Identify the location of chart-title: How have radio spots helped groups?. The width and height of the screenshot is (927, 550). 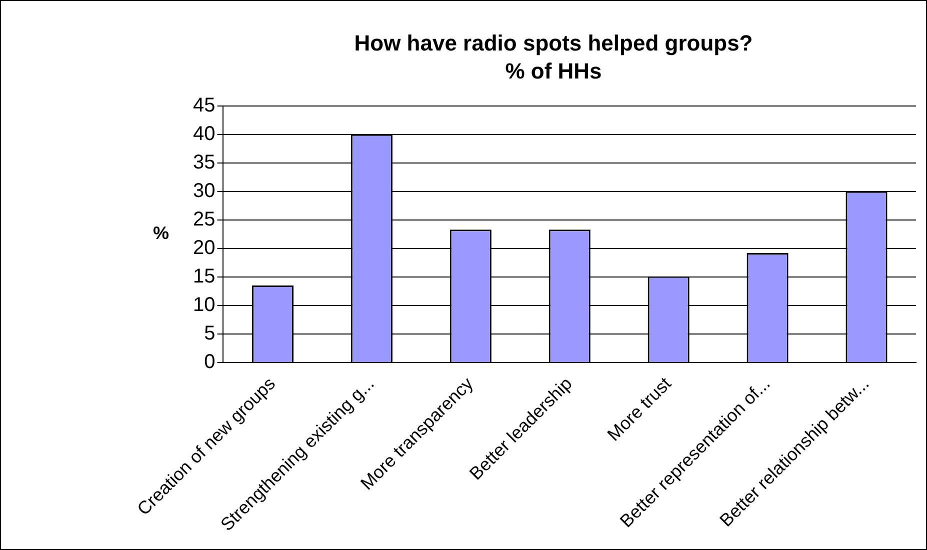
(553, 43).